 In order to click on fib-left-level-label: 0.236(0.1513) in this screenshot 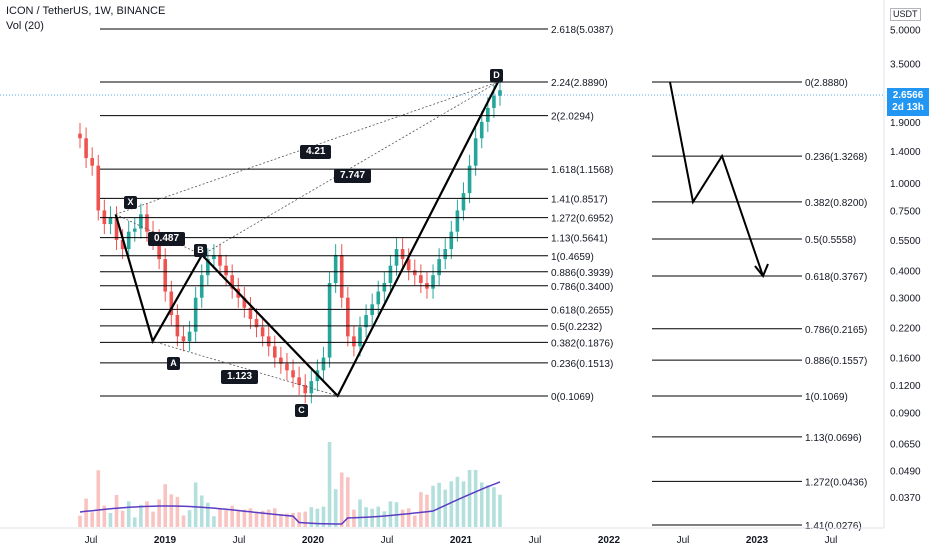, I will do `click(582, 364)`.